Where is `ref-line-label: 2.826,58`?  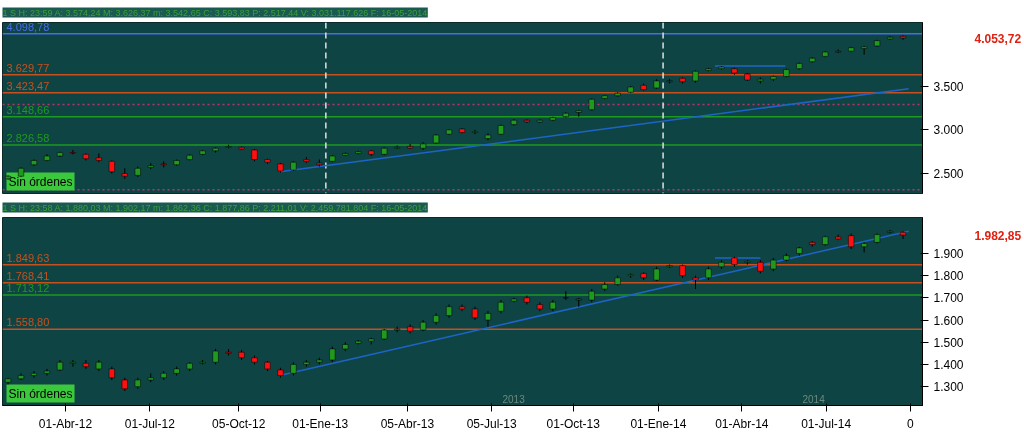 ref-line-label: 2.826,58 is located at coordinates (28, 138).